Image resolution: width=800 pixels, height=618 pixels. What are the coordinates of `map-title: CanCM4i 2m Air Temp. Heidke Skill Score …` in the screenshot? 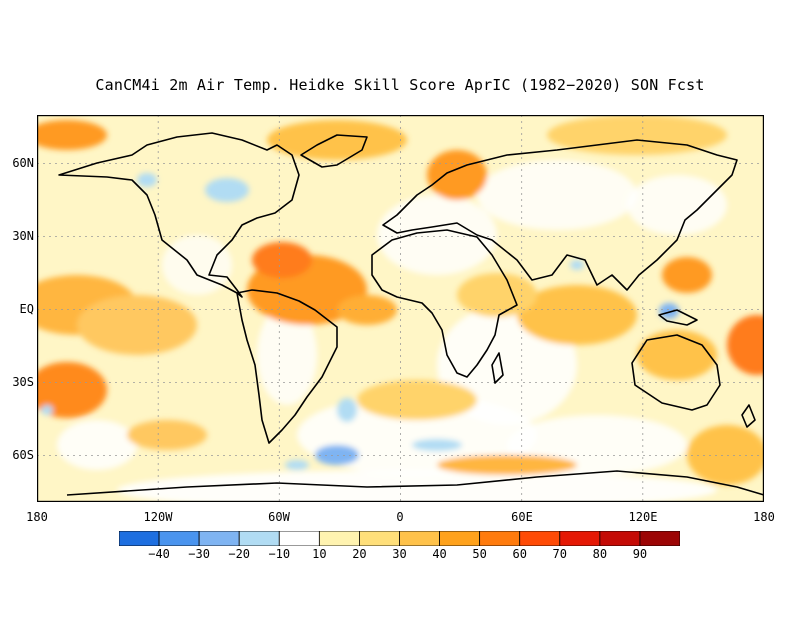 It's located at (400, 85).